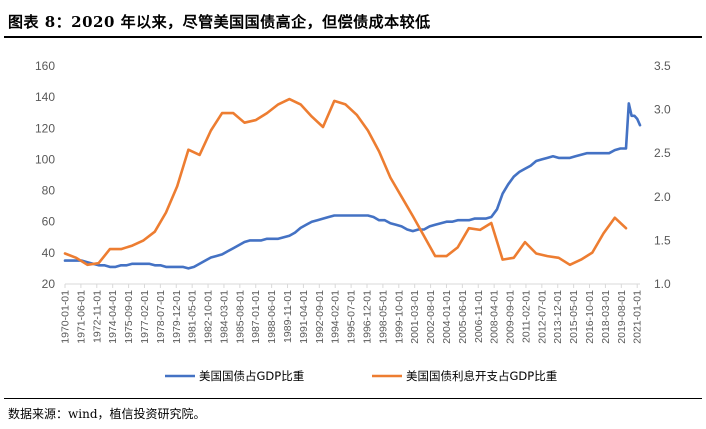 The image size is (706, 429). What do you see at coordinates (45, 175) in the screenshot?
I see `left-y-axis: 20 40 60 80 100 120 140 160` at bounding box center [45, 175].